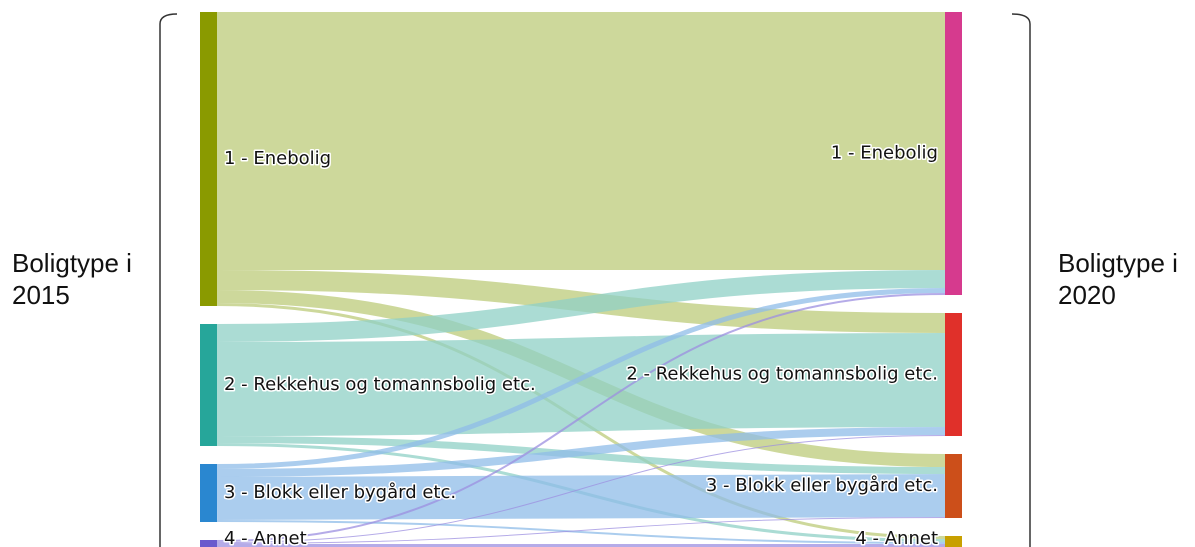 Image resolution: width=1195 pixels, height=547 pixels. Describe the element at coordinates (72, 279) in the screenshot. I see `left-axis-label: Boligtype i 2015` at that location.